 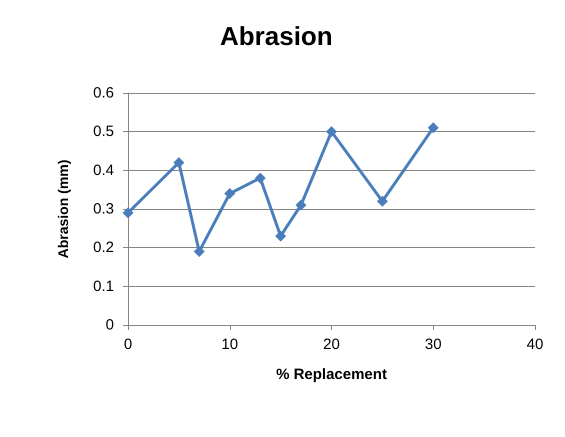 I want to click on y-tick-label: 0.1, so click(x=103, y=286).